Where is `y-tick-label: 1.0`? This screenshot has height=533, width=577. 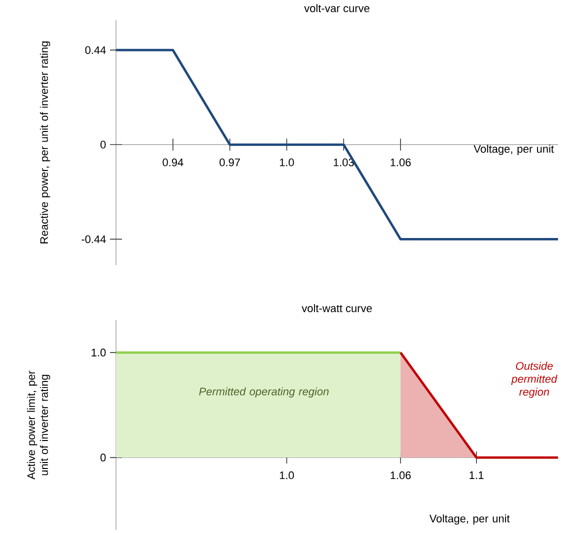 y-tick-label: 1.0 is located at coordinates (99, 352).